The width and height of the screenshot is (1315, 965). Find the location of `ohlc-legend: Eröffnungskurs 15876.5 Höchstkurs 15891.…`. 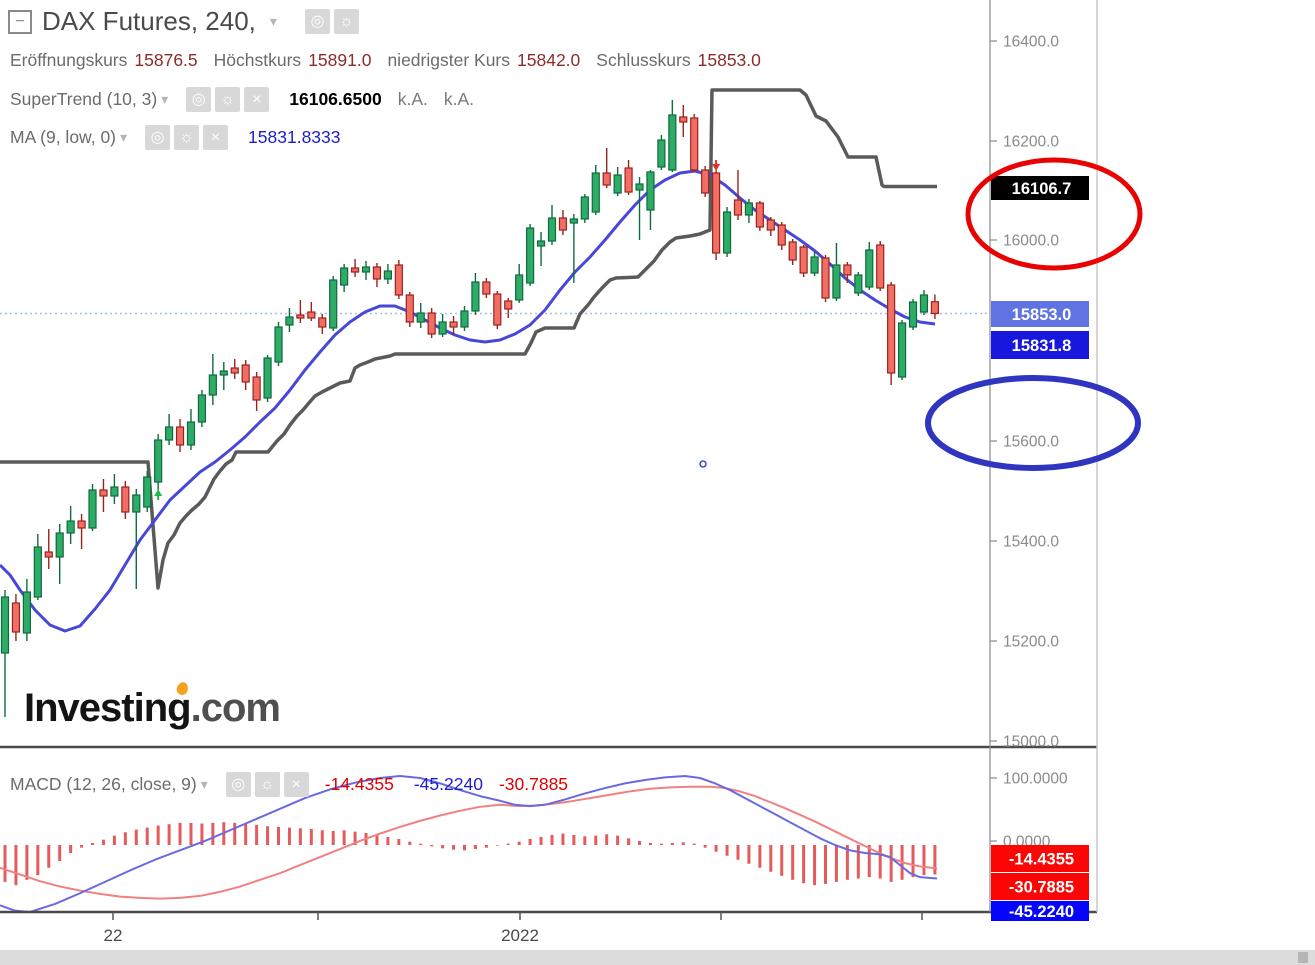

ohlc-legend: Eröffnungskurs 15876.5 Höchstkurs 15891.… is located at coordinates (390, 60).